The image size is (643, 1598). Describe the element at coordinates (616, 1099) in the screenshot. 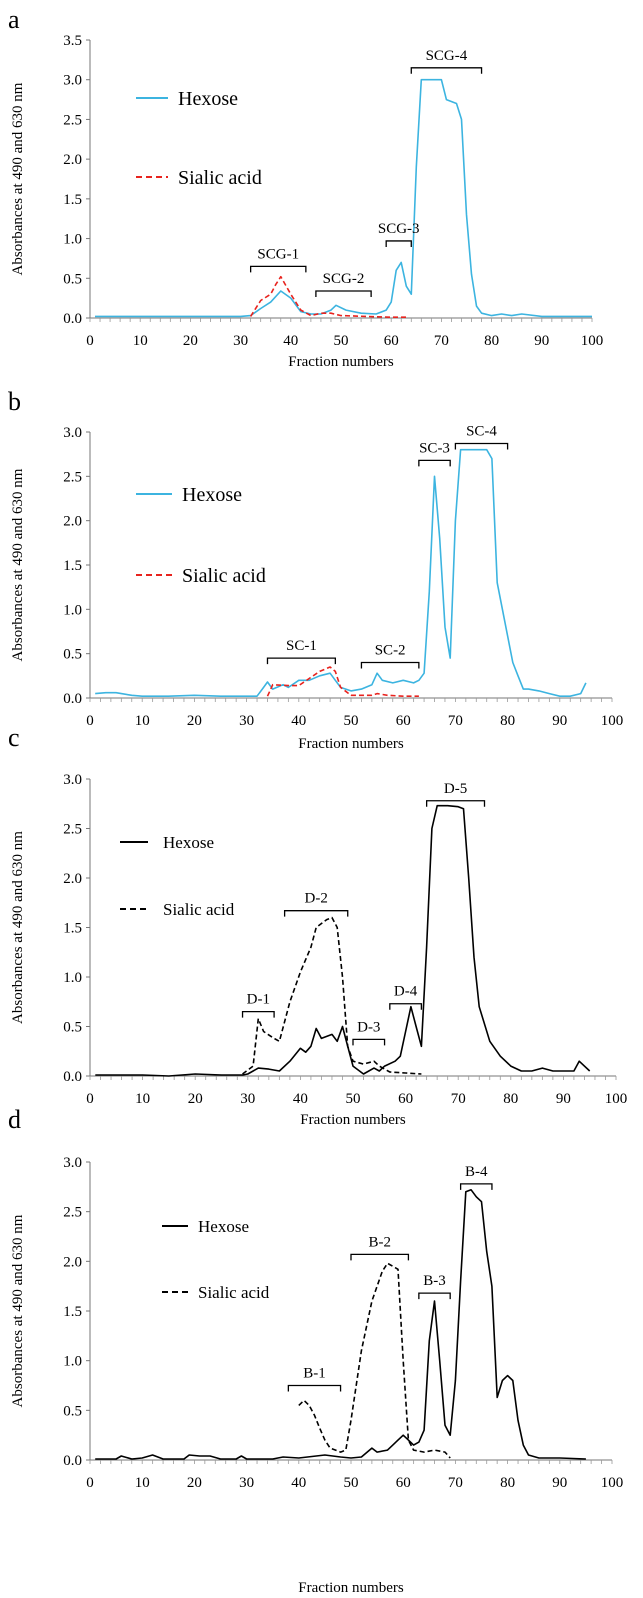

I see `x-tick-label: 100` at that location.